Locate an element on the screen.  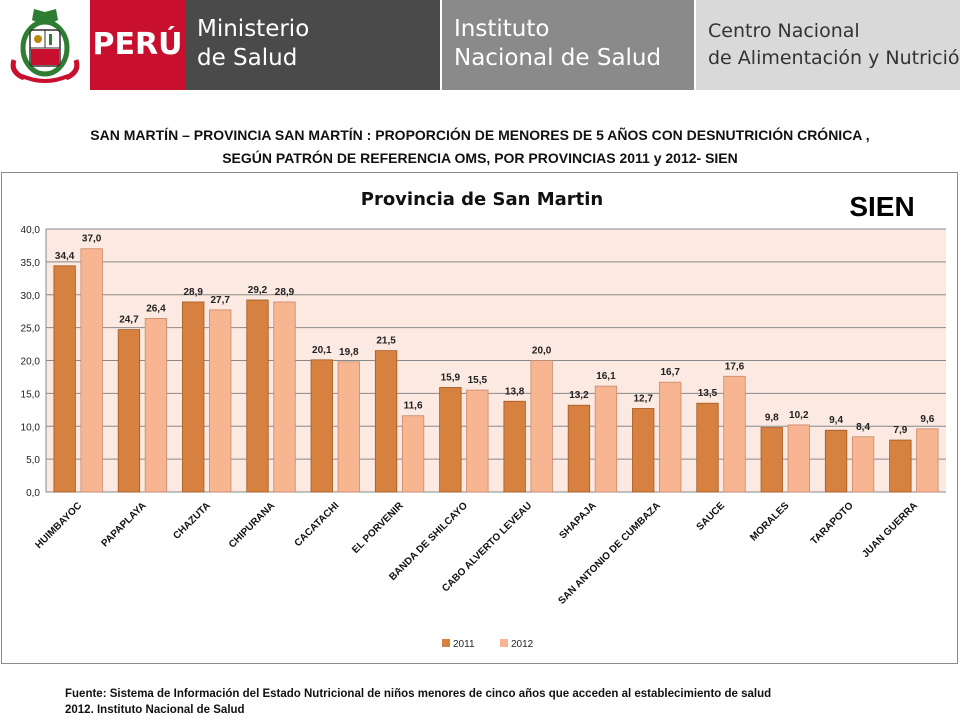
x-category-label: EL PORVENIR is located at coordinates (378, 528).